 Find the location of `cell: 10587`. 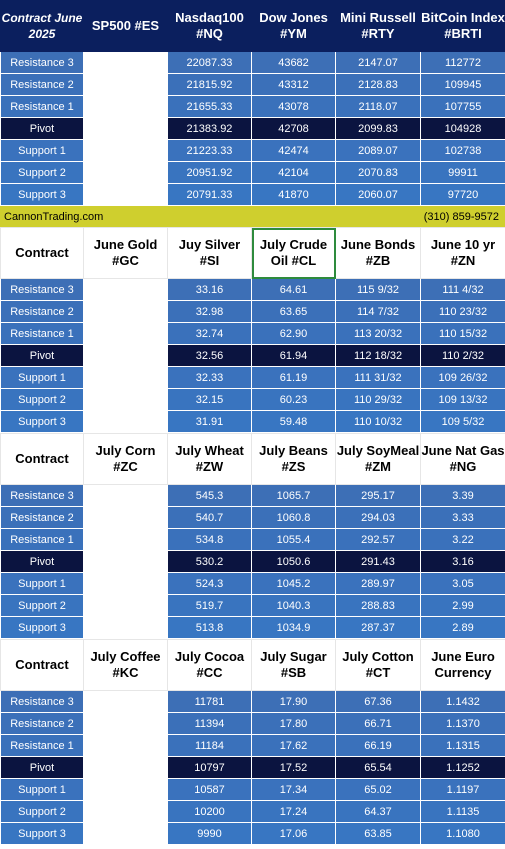

cell: 10587 is located at coordinates (209, 789).